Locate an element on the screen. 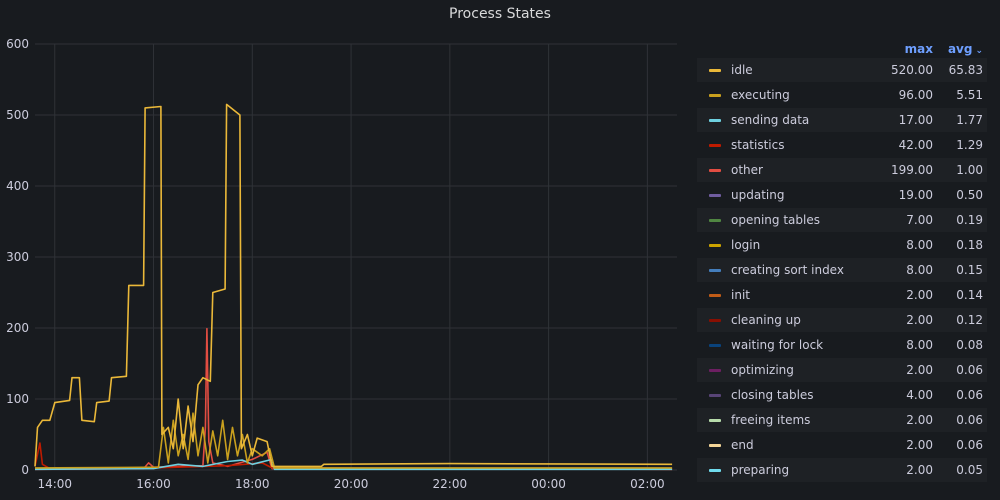  legend-avg-value: 0.50 is located at coordinates (969, 195).